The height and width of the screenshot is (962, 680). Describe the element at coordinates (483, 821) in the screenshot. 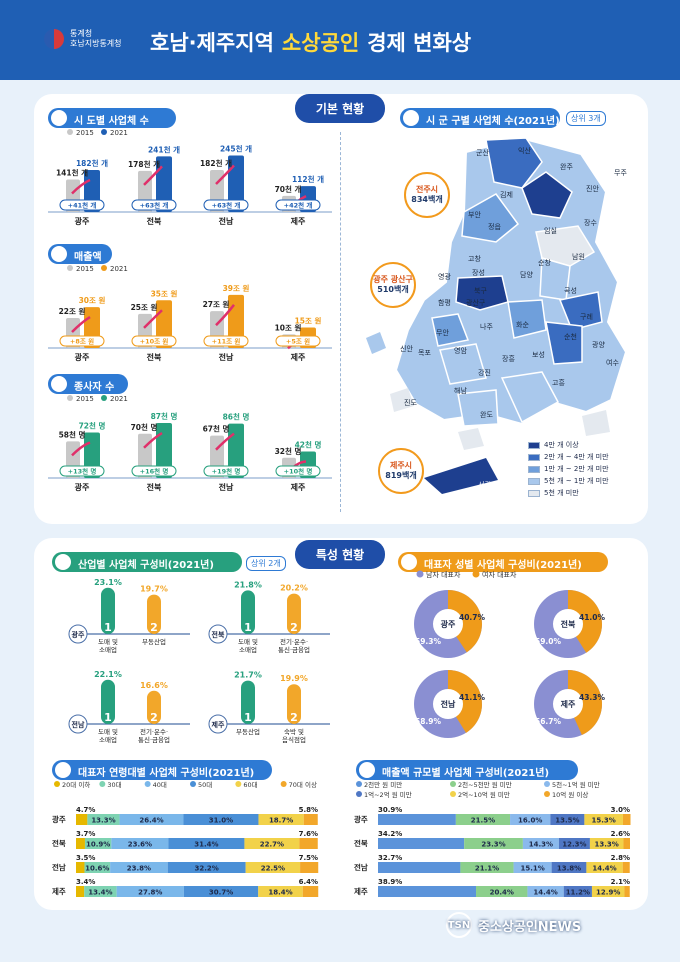

I see `stack-value: 21.5%` at that location.